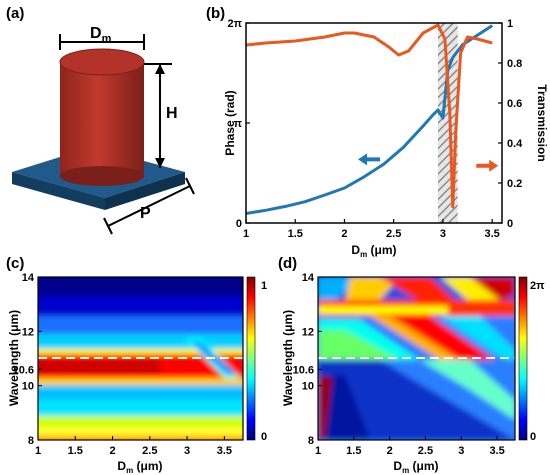  Describe the element at coordinates (303, 370) in the screenshot. I see `panel-d-ytick: 10.6` at that location.